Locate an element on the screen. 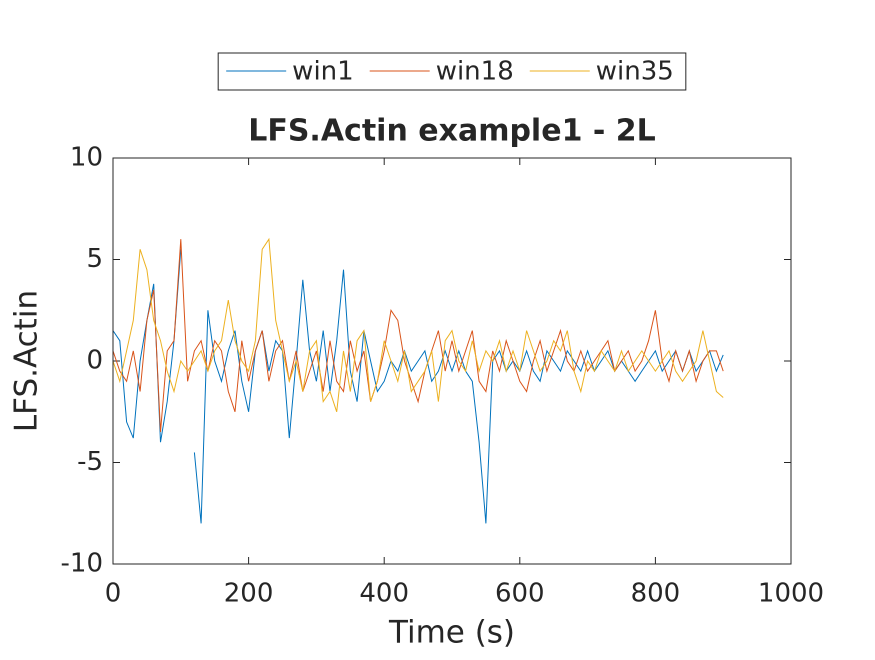 This screenshot has height=660, width=875. y-tick-label: -5 is located at coordinates (90, 462).